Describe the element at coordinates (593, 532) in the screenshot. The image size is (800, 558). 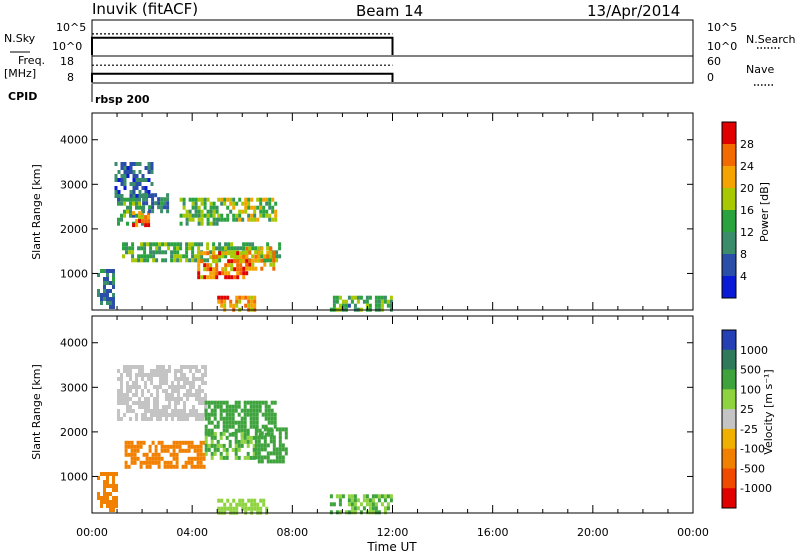
I see `x-tick-label: 20:00` at that location.